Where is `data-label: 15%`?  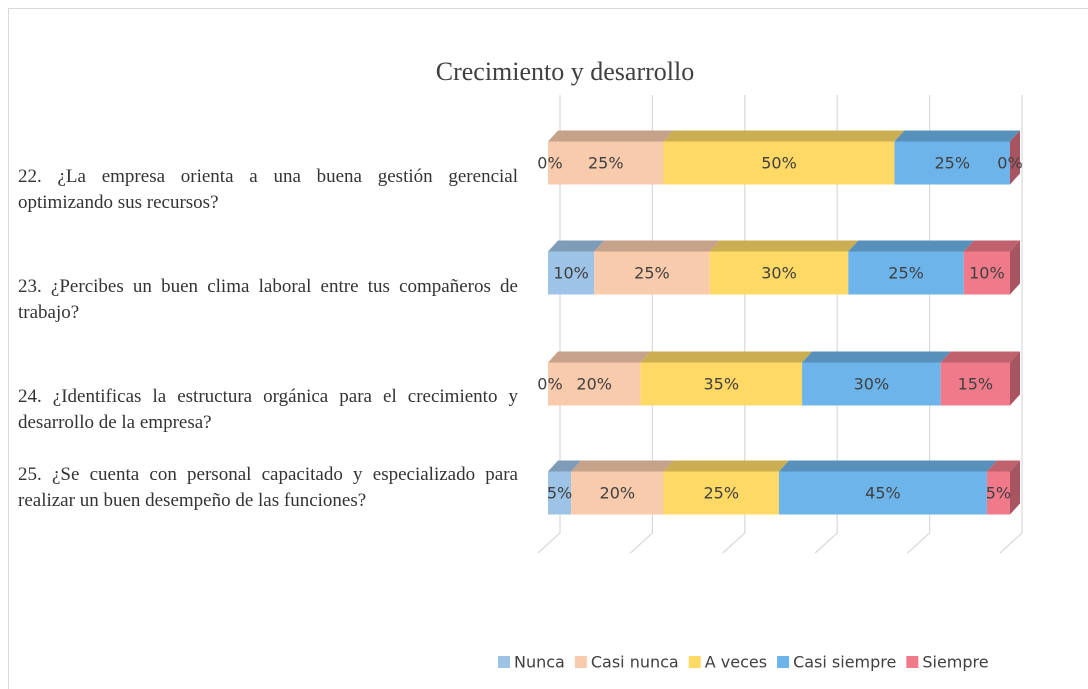 data-label: 15% is located at coordinates (976, 384).